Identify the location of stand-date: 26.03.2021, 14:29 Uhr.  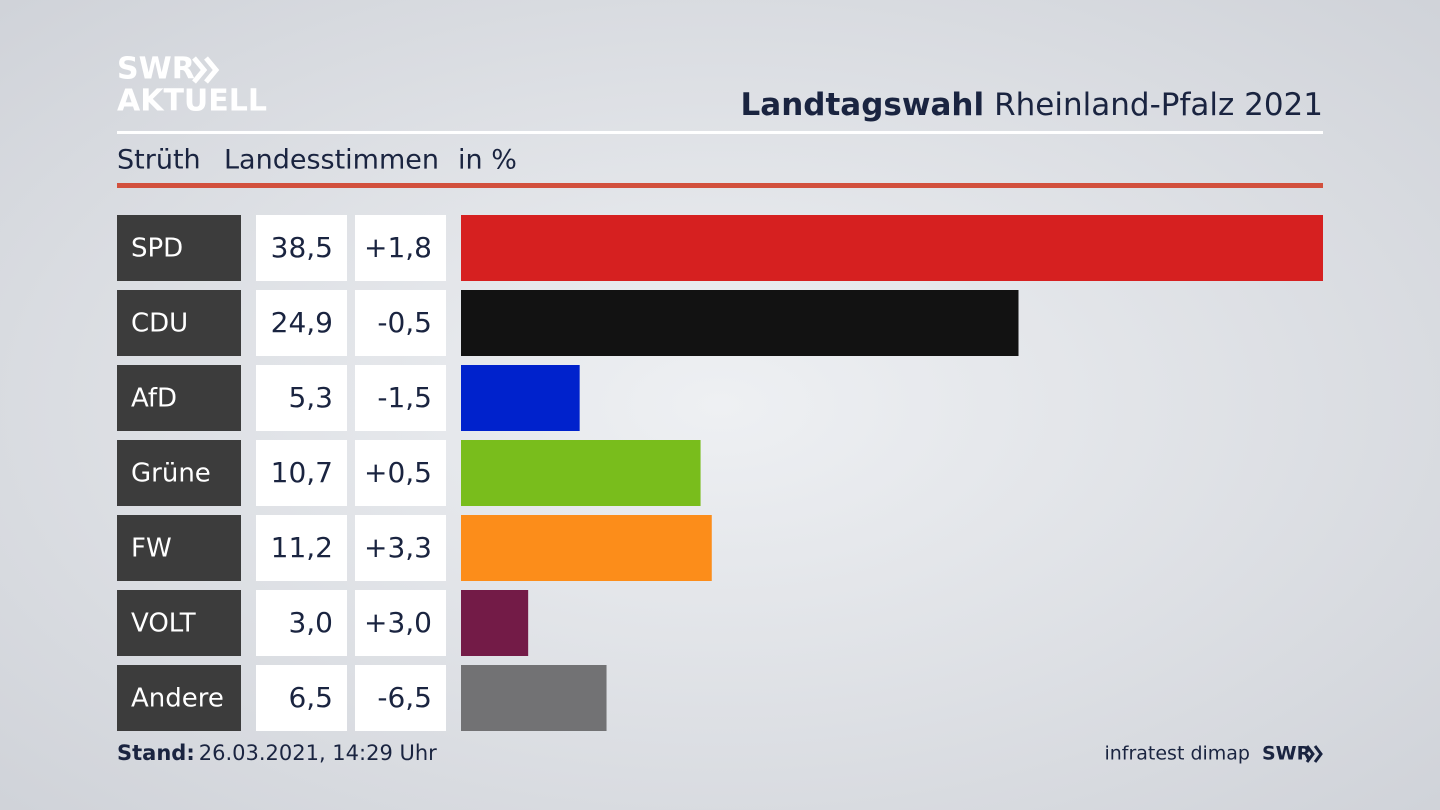
(318, 753).